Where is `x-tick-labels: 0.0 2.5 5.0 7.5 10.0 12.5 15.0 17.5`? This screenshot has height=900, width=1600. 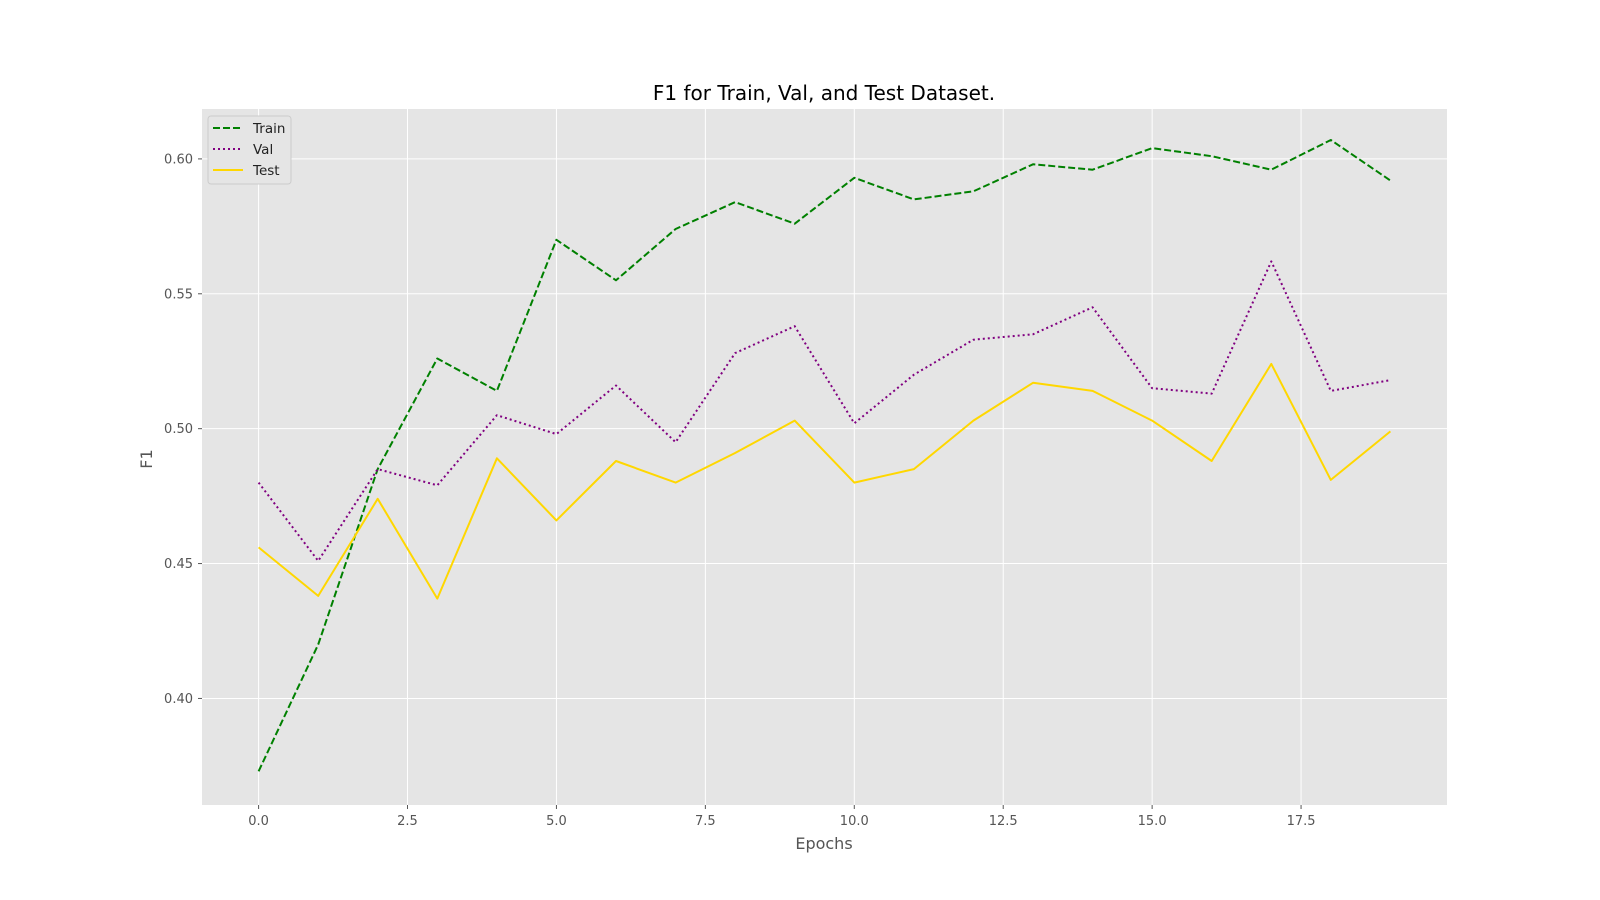 x-tick-labels: 0.0 2.5 5.0 7.5 10.0 12.5 15.0 17.5 is located at coordinates (782, 817).